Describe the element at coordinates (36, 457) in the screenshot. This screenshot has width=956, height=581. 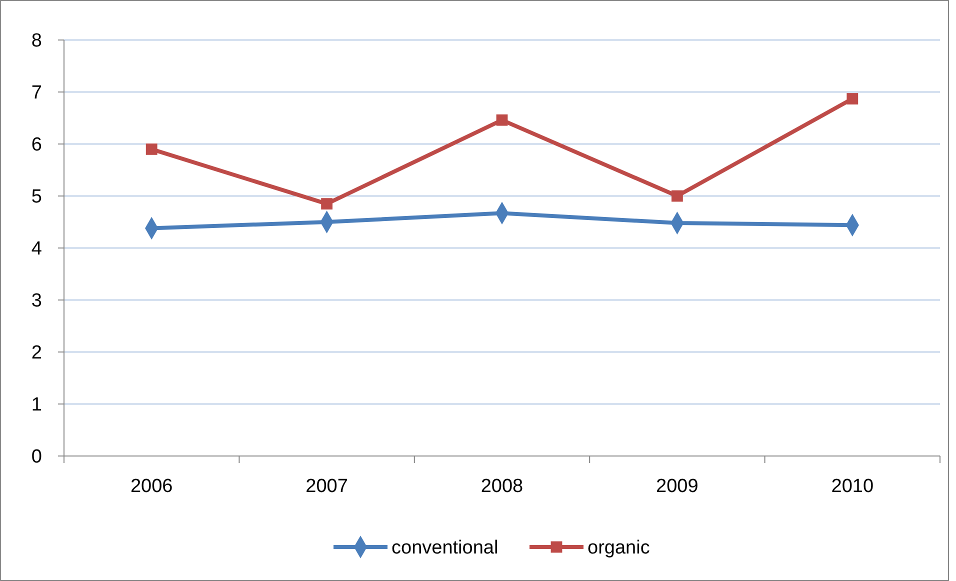
I see `y-tick-label: 0` at that location.